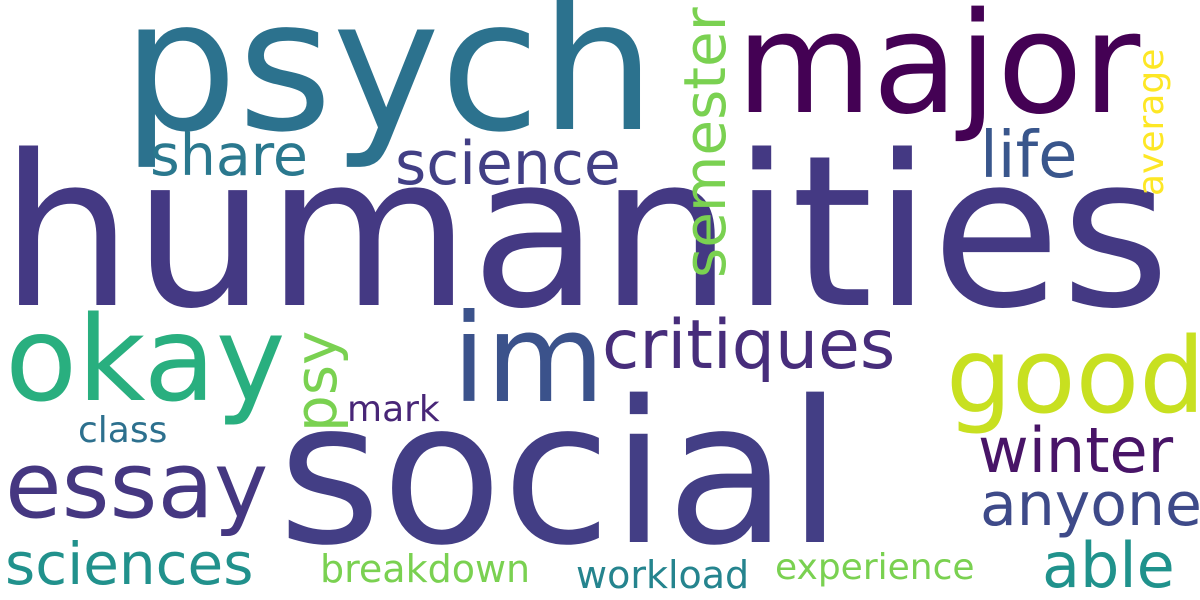 This screenshot has height=600, width=1200. Describe the element at coordinates (749, 345) in the screenshot. I see `word-critiques: critiques` at that location.